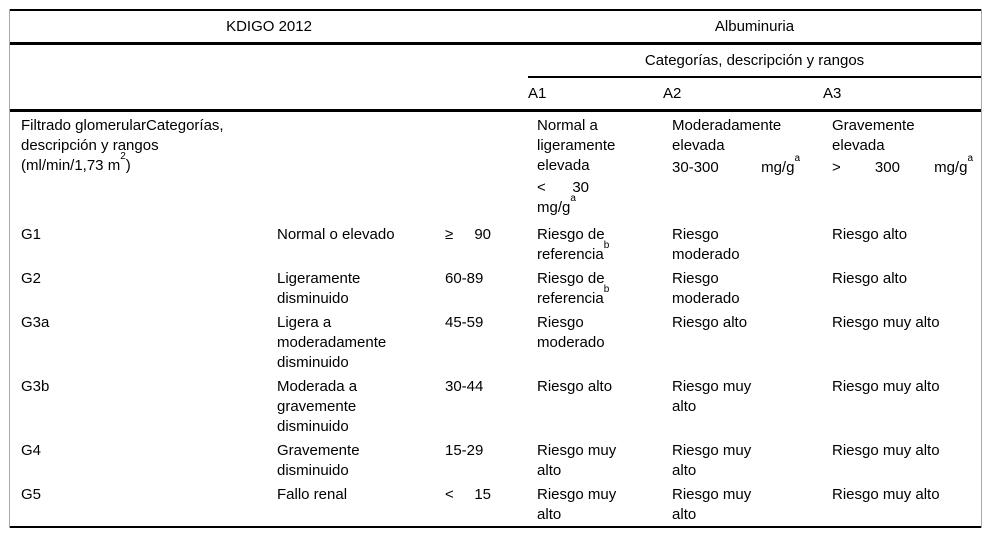  What do you see at coordinates (336, 234) in the screenshot?
I see `row-description: Normal o elevado` at bounding box center [336, 234].